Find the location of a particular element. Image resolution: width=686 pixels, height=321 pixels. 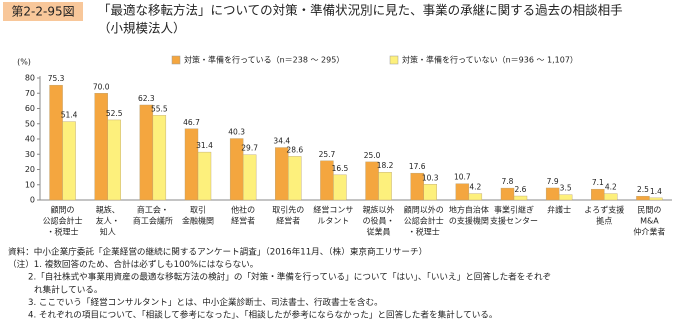

value-label: 7.9 is located at coordinates (553, 181).